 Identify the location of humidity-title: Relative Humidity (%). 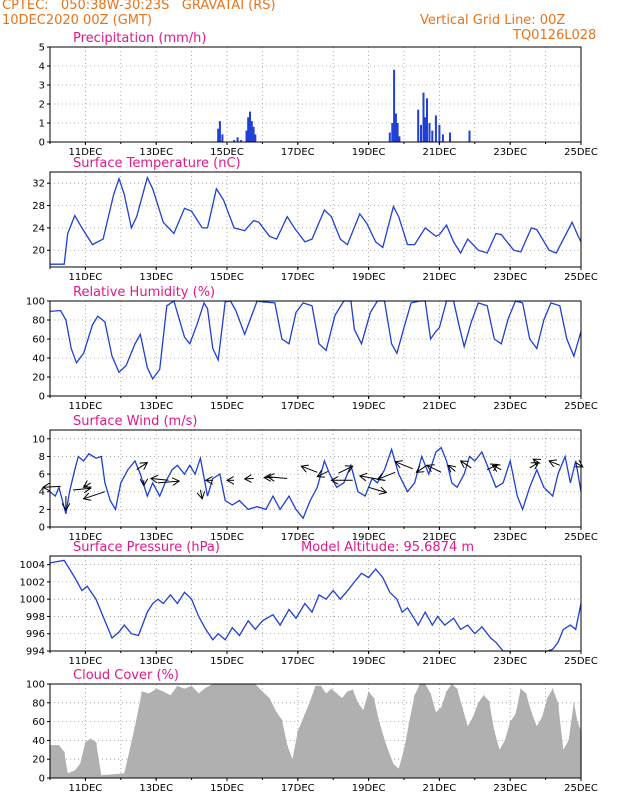
(144, 292).